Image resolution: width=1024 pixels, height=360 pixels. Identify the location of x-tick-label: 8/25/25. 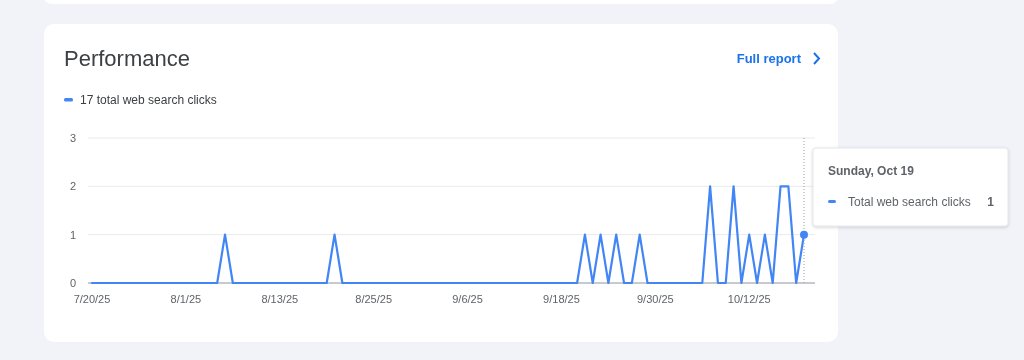
(374, 299).